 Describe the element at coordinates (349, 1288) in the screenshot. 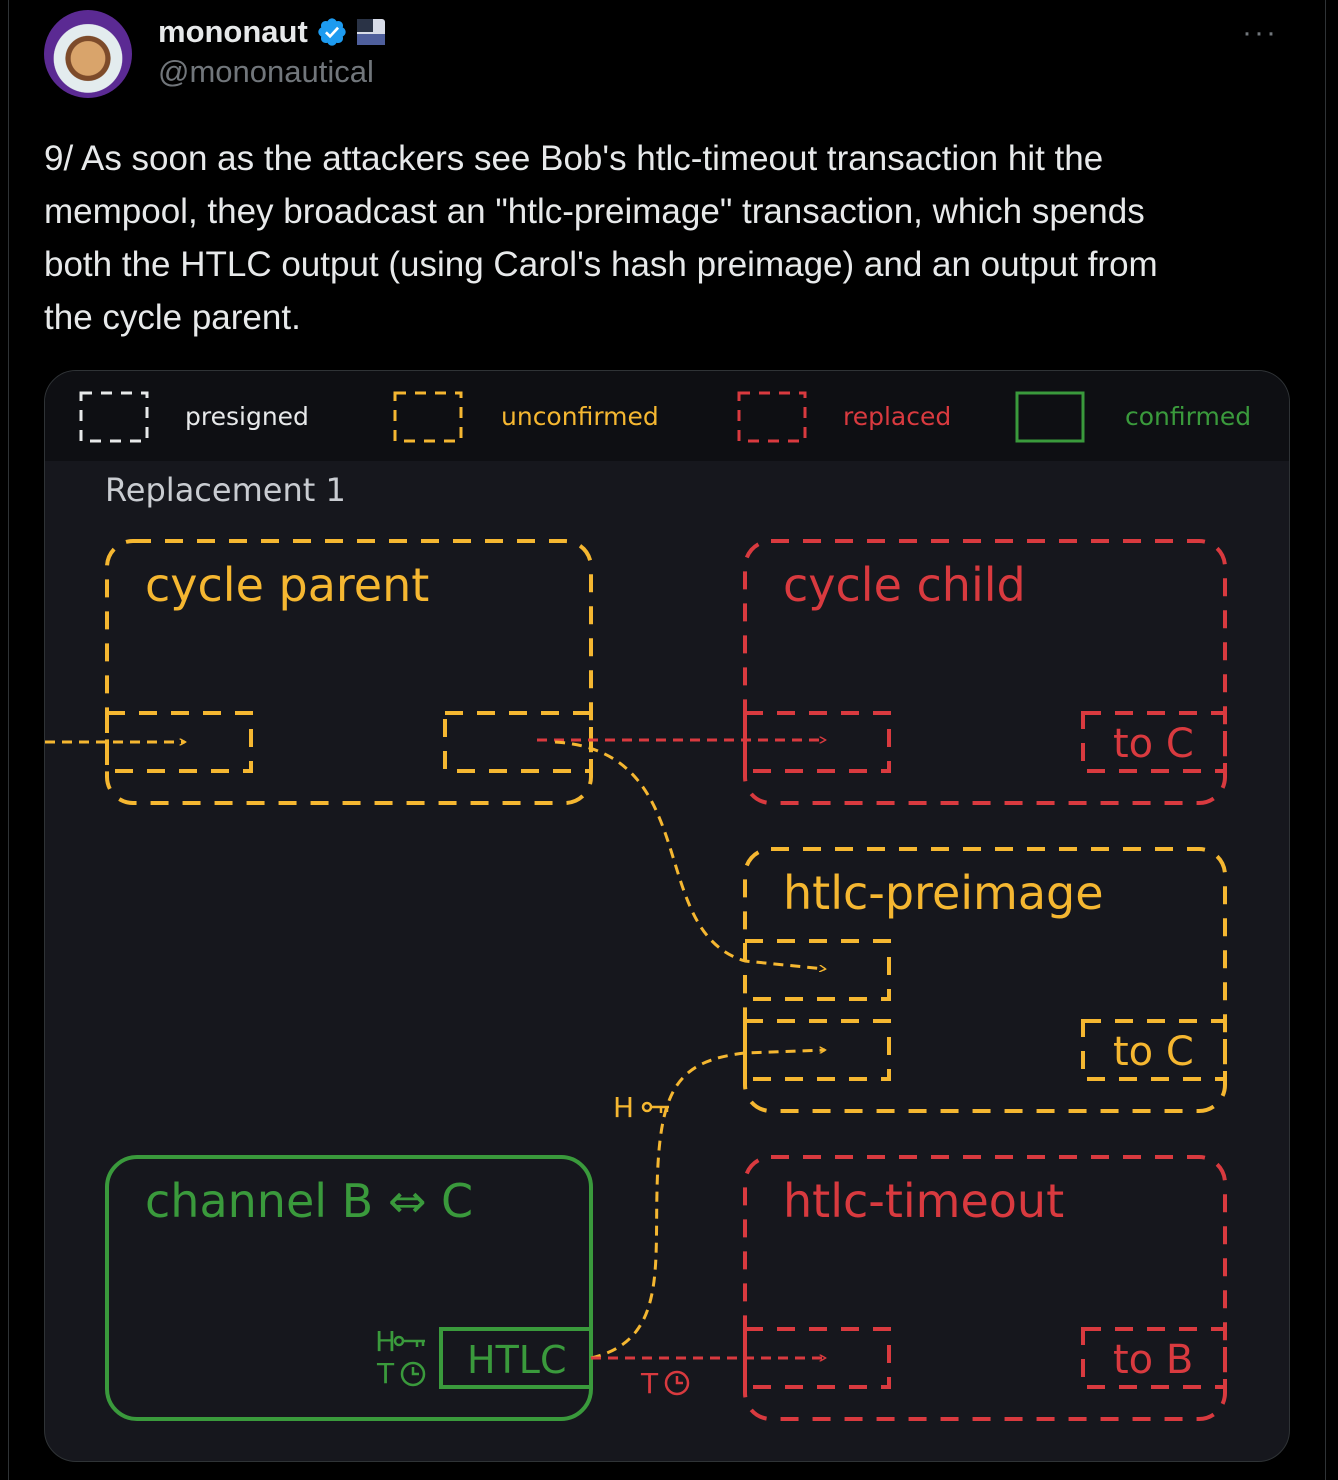

I see `channel-box` at that location.